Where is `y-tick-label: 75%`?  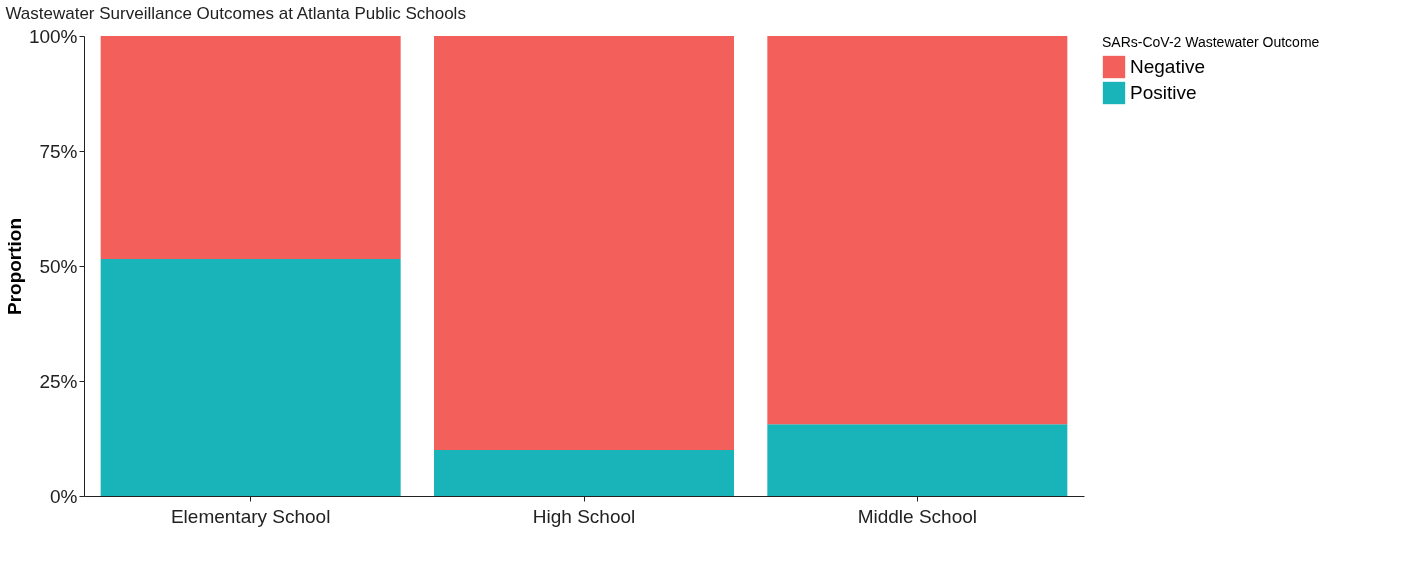
y-tick-label: 75% is located at coordinates (58, 151).